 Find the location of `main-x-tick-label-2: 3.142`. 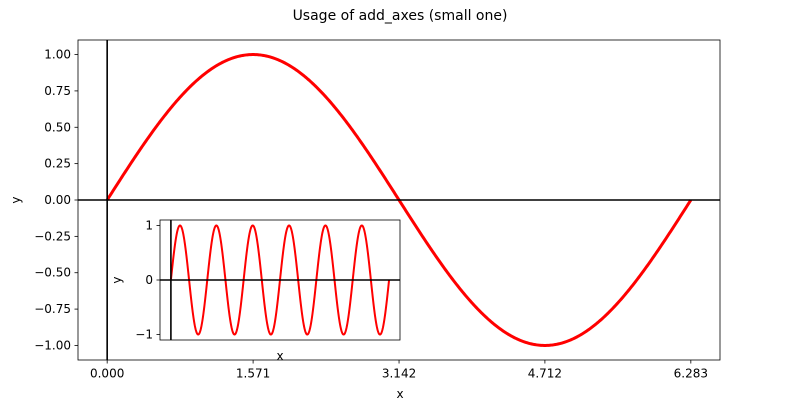

main-x-tick-label-2: 3.142 is located at coordinates (399, 374).